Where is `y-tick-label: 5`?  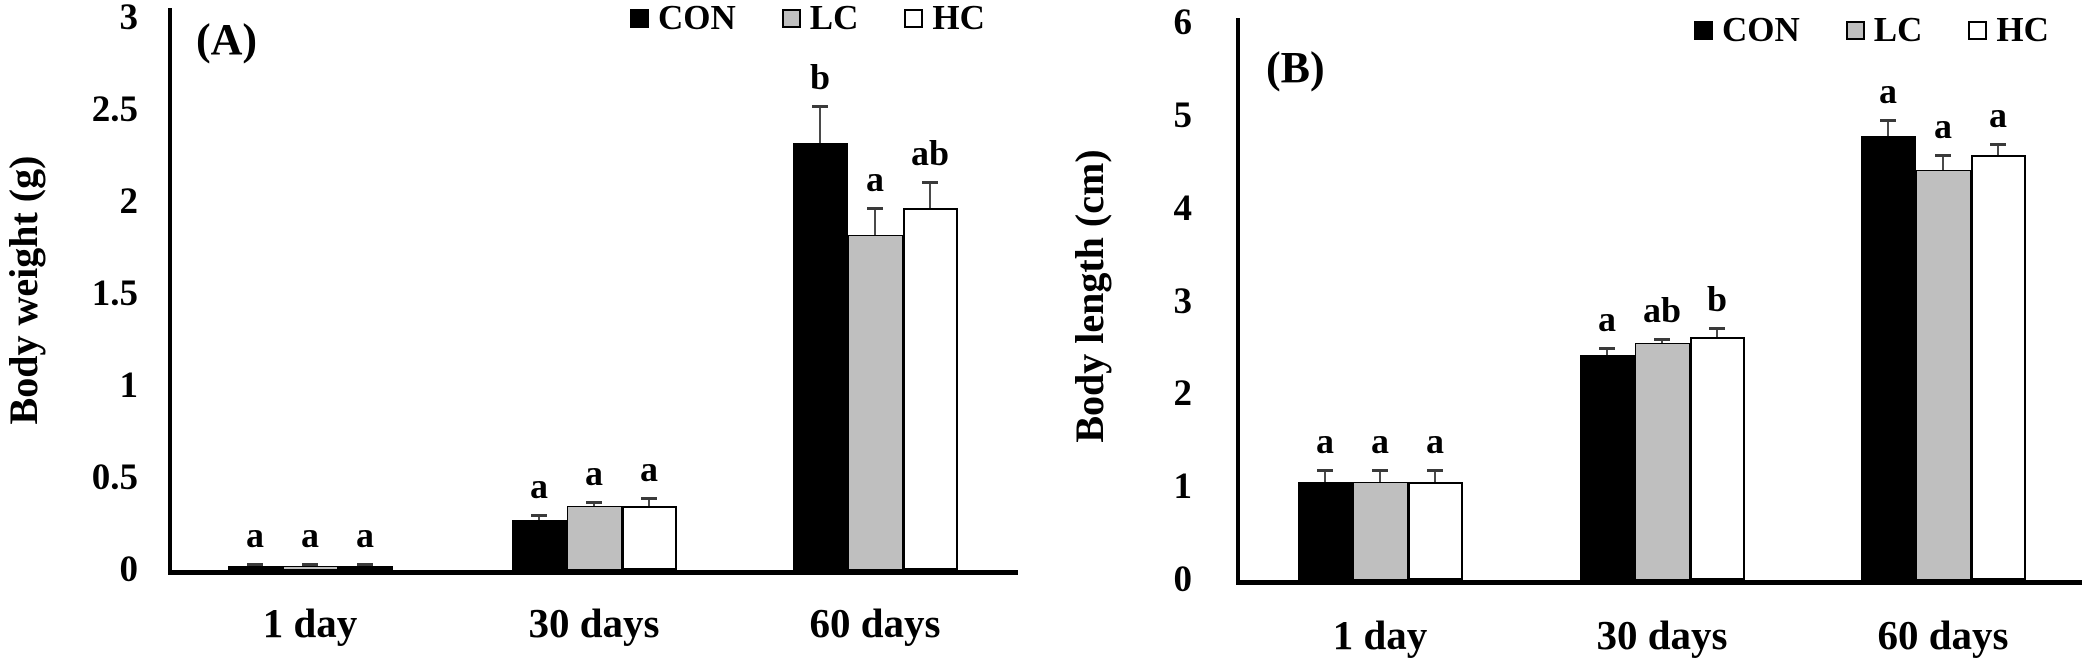
y-tick-label: 5 is located at coordinates (1183, 115).